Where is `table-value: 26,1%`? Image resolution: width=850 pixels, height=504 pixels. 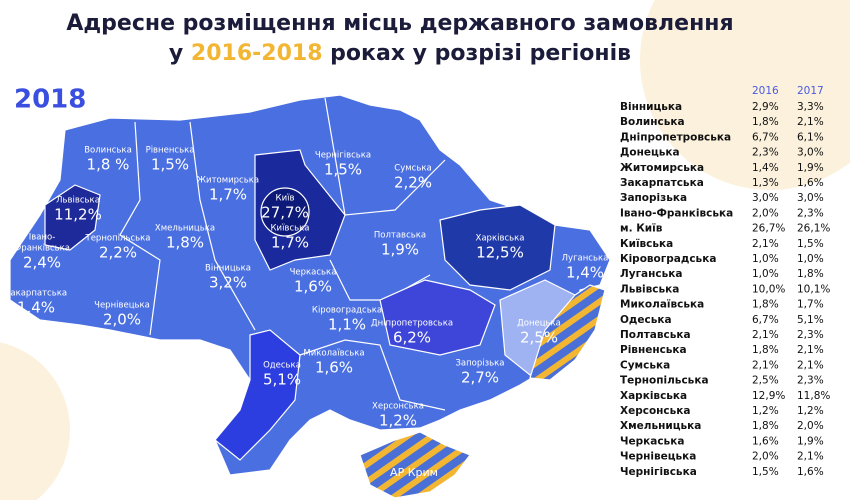 table-value: 26,1% is located at coordinates (813, 229).